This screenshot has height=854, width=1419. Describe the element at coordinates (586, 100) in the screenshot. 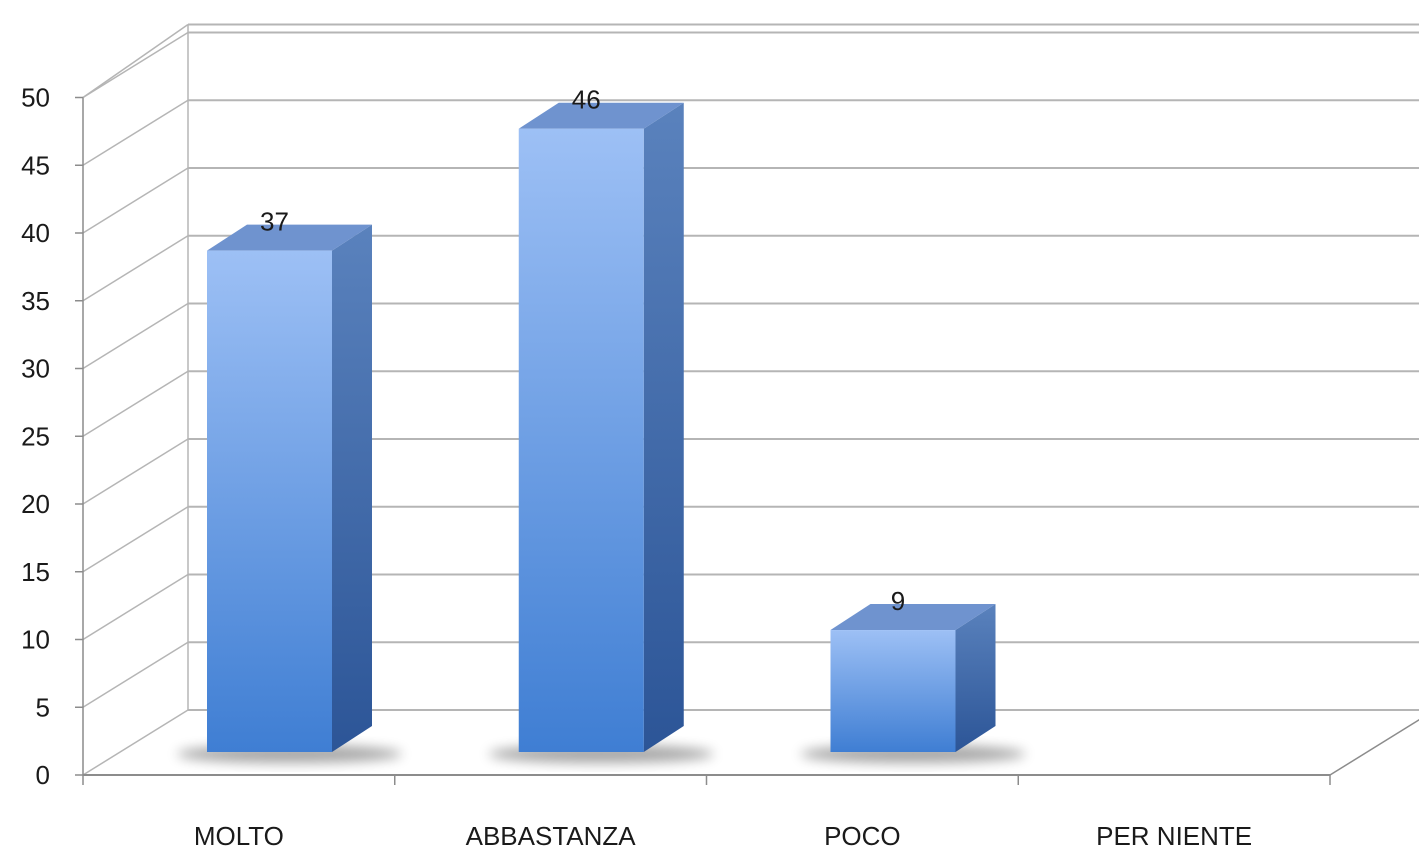

I see `data-label: 46` at that location.